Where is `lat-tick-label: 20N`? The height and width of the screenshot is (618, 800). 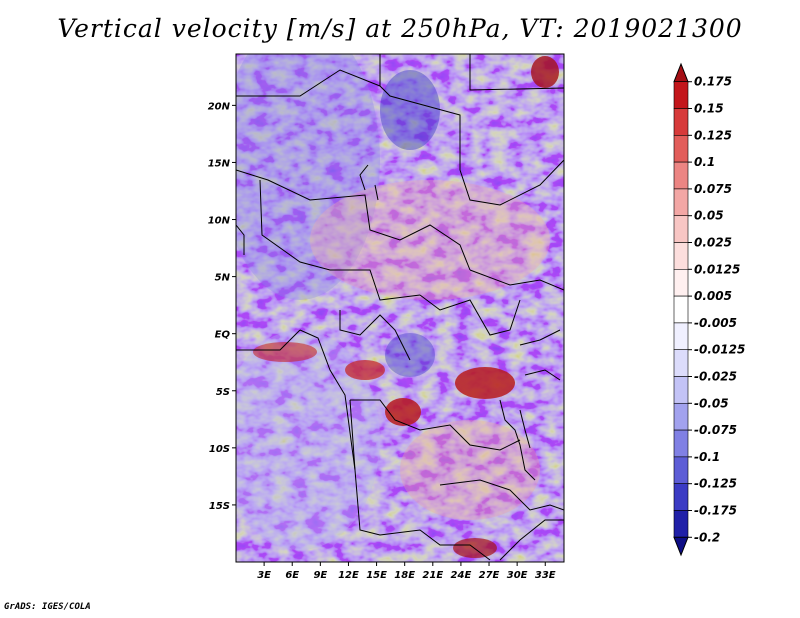
lat-tick-label: 20N is located at coordinates (219, 106).